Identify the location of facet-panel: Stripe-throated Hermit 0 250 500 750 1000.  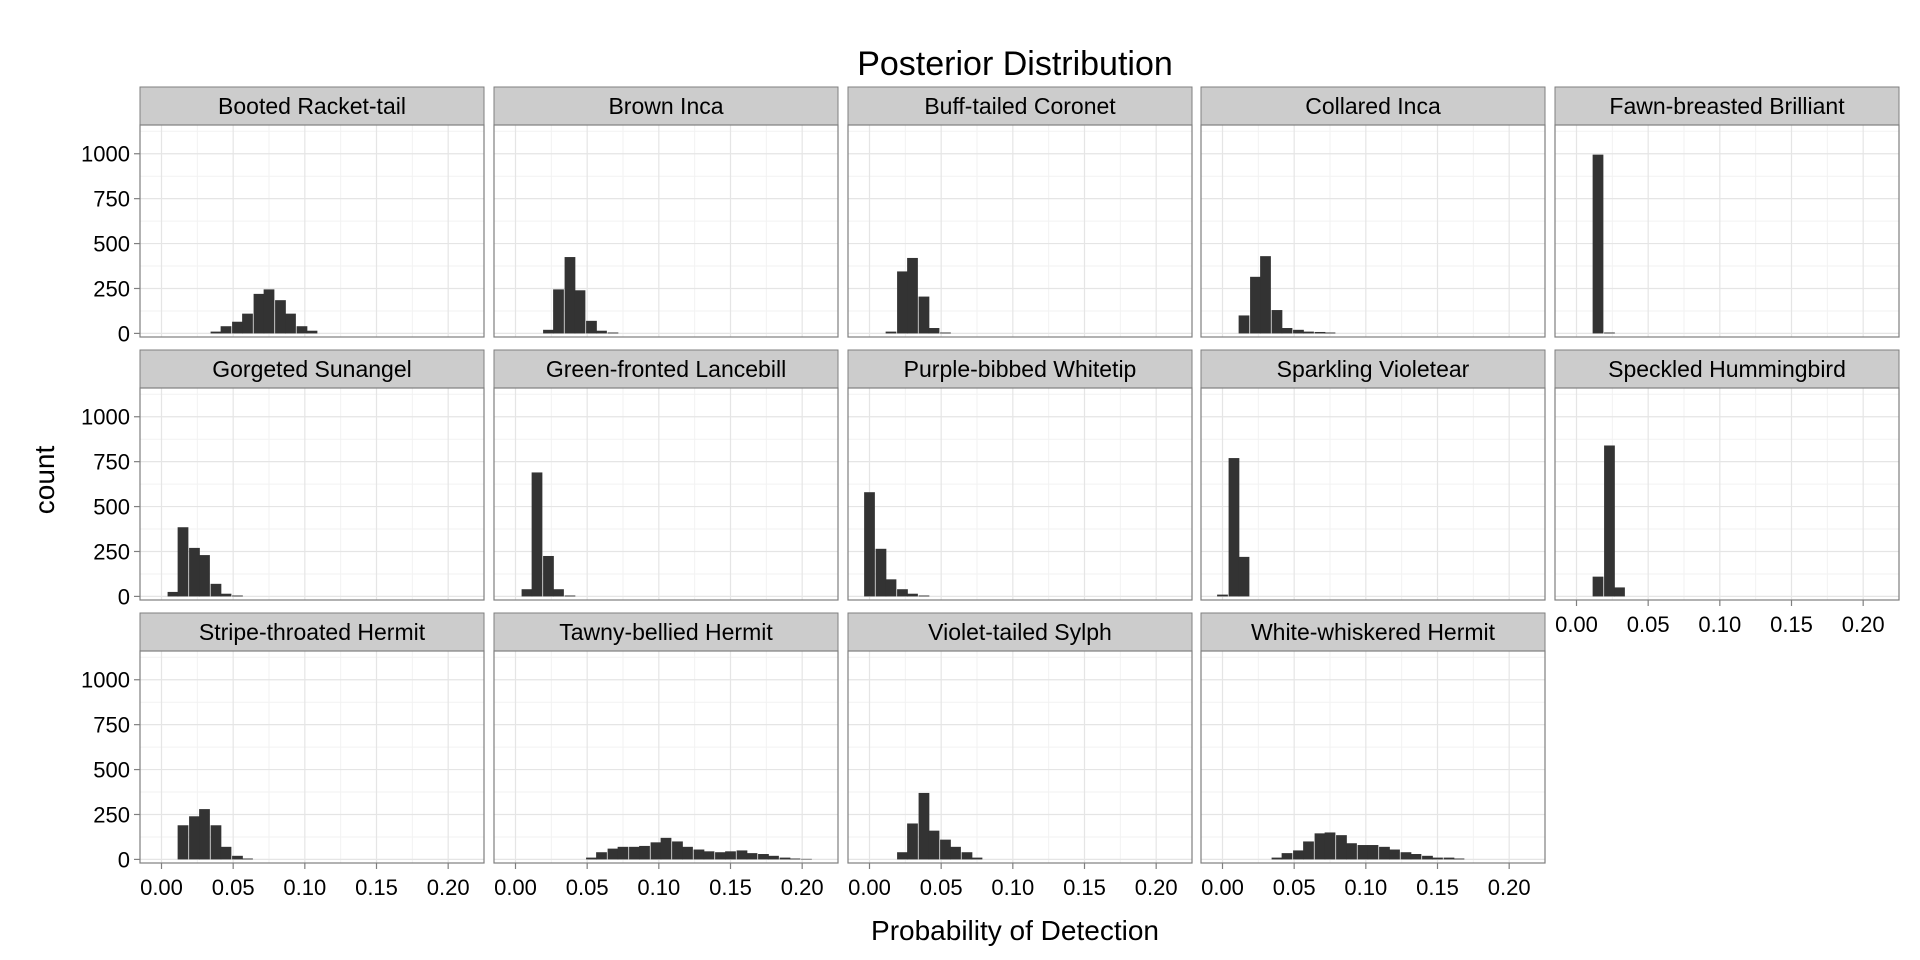
(283, 742).